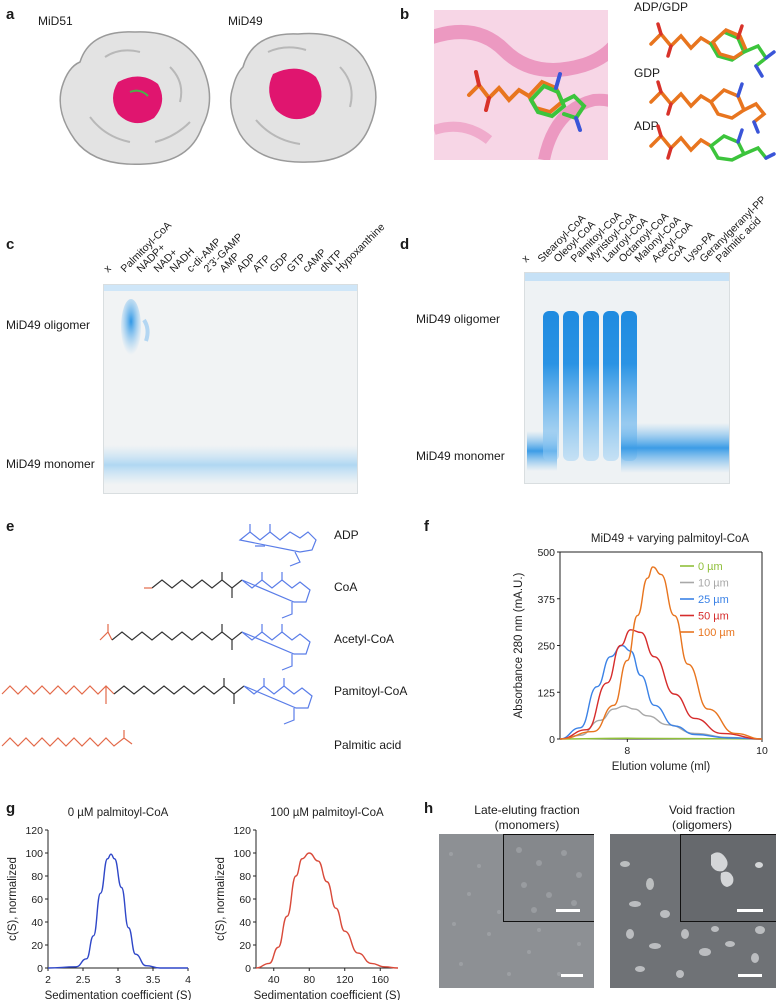 This screenshot has width=784, height=1000. What do you see at coordinates (327, 813) in the screenshot?
I see `chart-title: 100 µM palmitoyl-CoA` at bounding box center [327, 813].